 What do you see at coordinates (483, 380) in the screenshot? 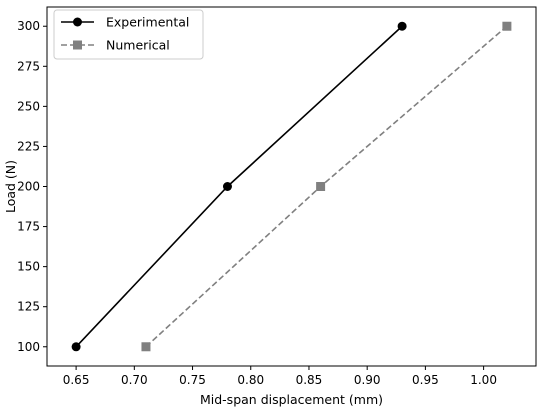
I see `x-tick-label: 1.00` at bounding box center [483, 380].